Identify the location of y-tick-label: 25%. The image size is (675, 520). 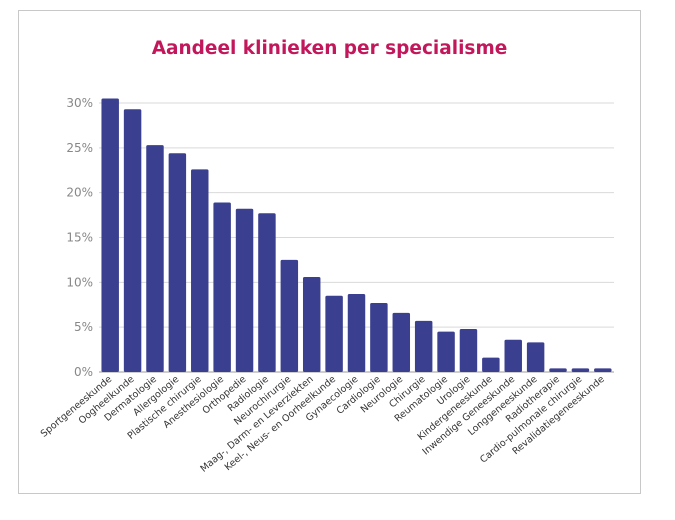
(79, 148).